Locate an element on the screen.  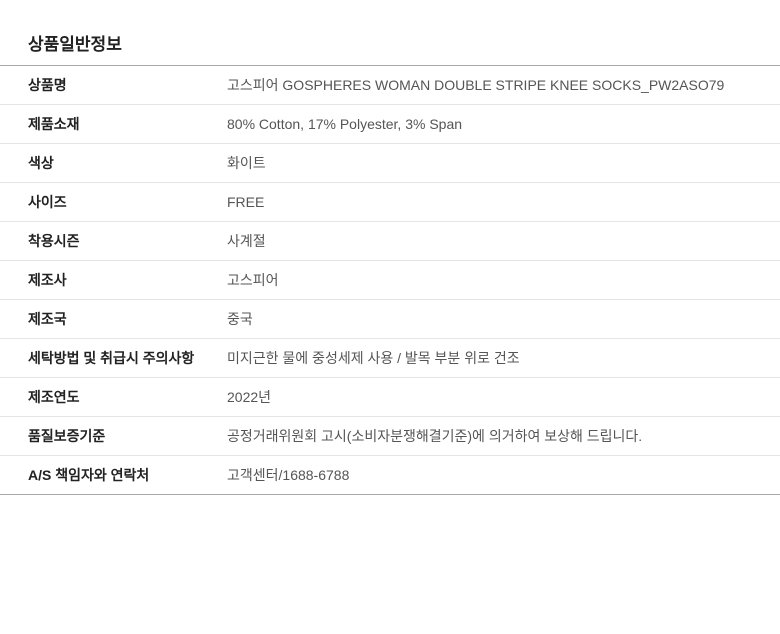
table-row: 제조국 중국 is located at coordinates (390, 319).